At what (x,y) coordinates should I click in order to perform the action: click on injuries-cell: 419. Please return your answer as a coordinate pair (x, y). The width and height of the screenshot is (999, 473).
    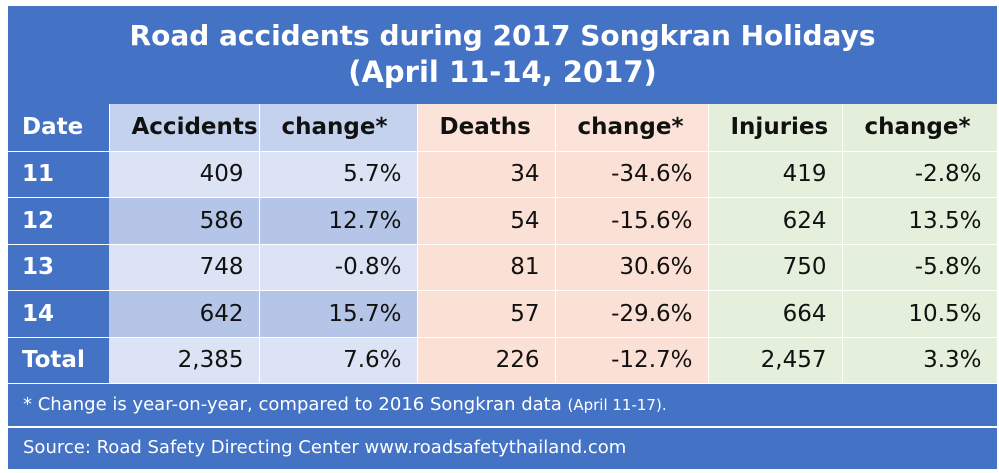
    Looking at the image, I should click on (775, 174).